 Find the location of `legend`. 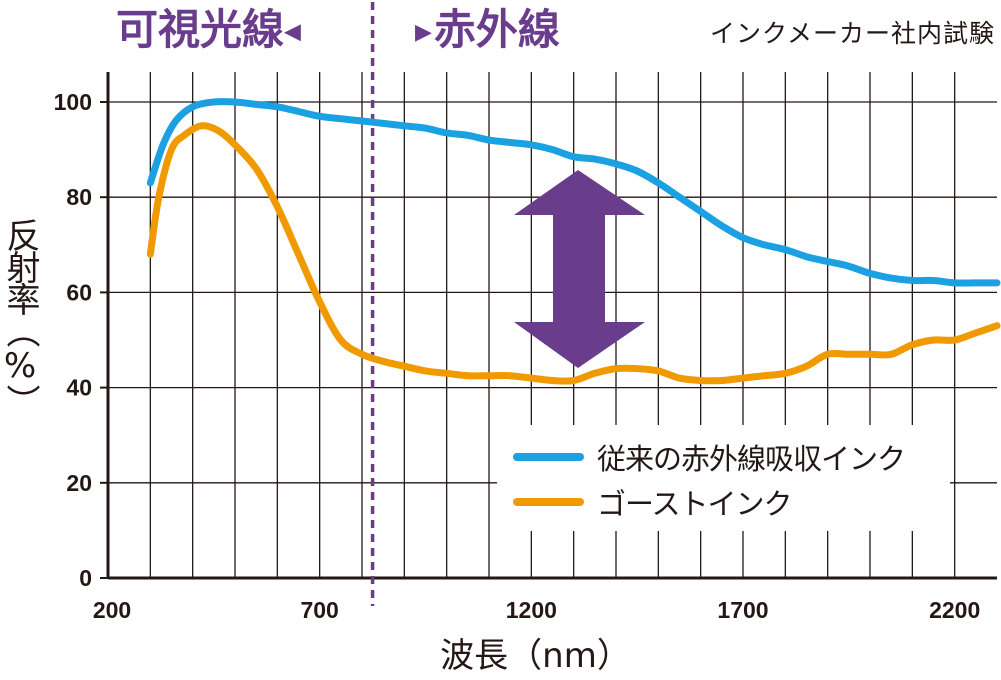

legend is located at coordinates (723, 478).